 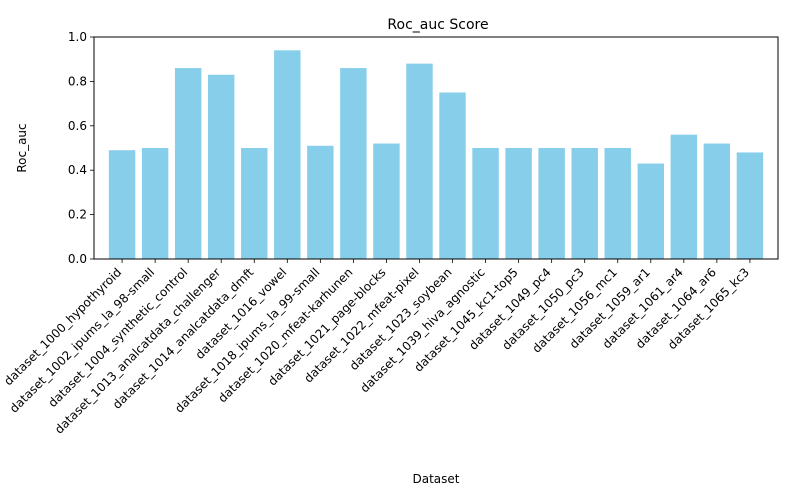 I want to click on y-tick-label: 0.6, so click(x=77, y=126).